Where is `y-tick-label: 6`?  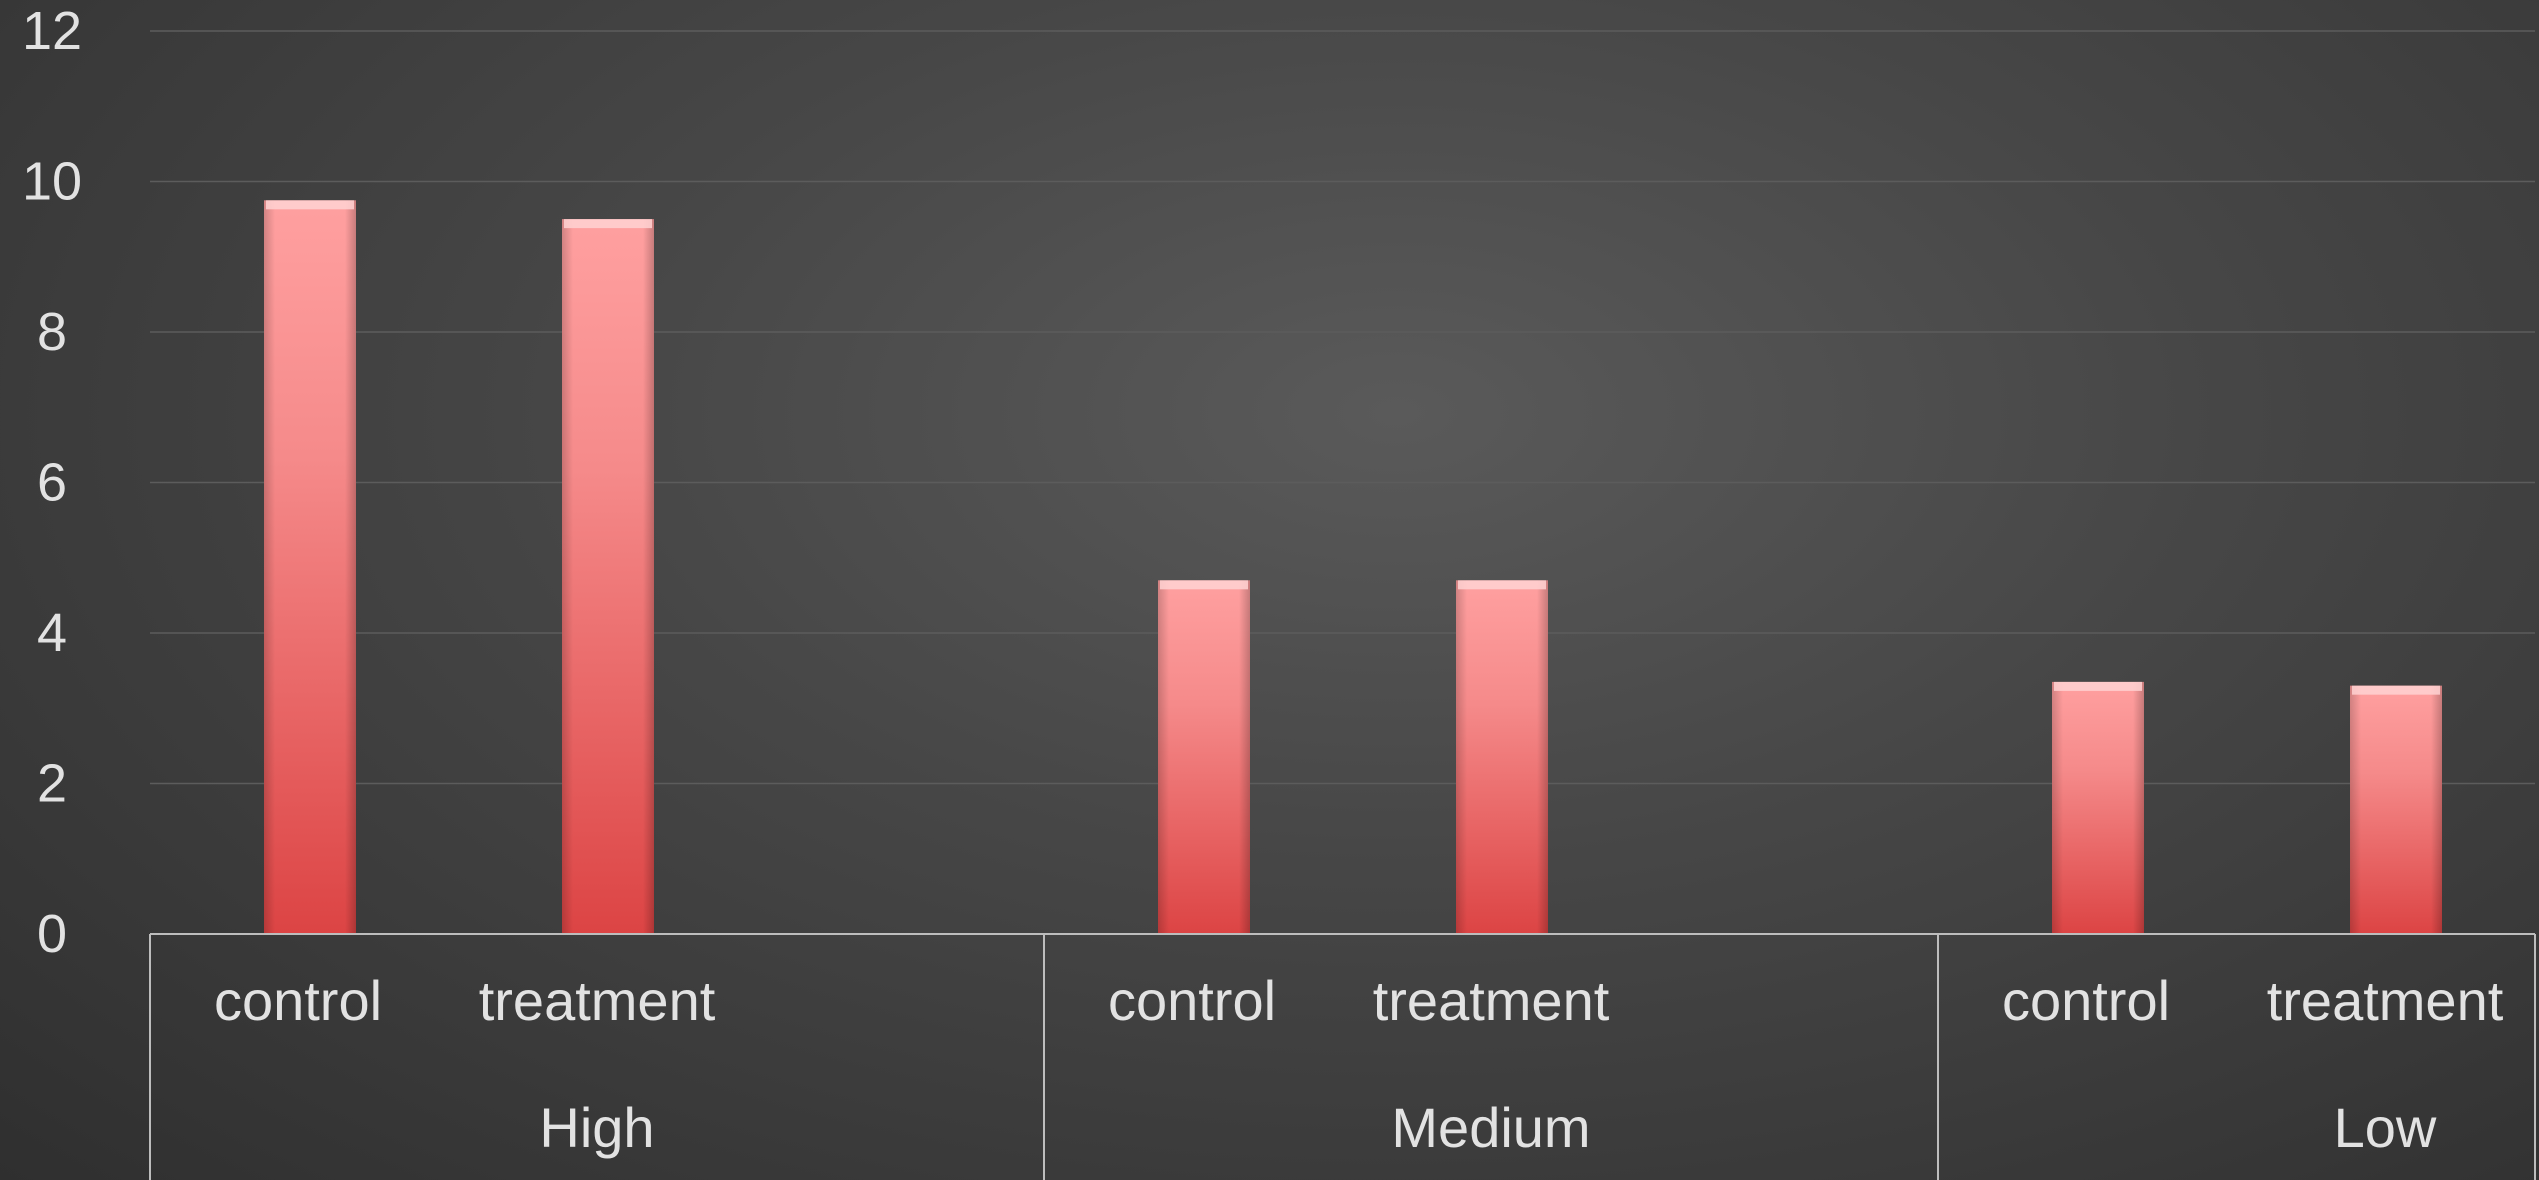
y-tick-label: 6 is located at coordinates (52, 483).